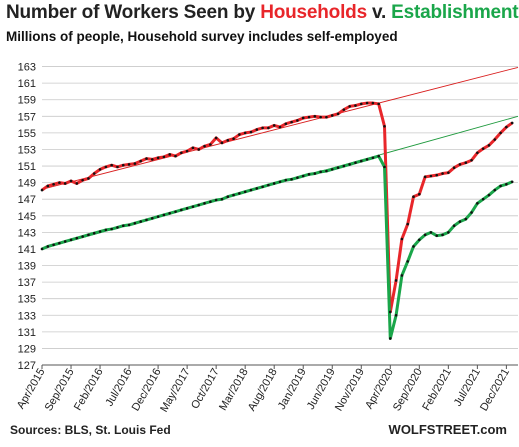 The height and width of the screenshot is (447, 519). Describe the element at coordinates (27, 150) in the screenshot. I see `y-tick-label: 153` at that location.